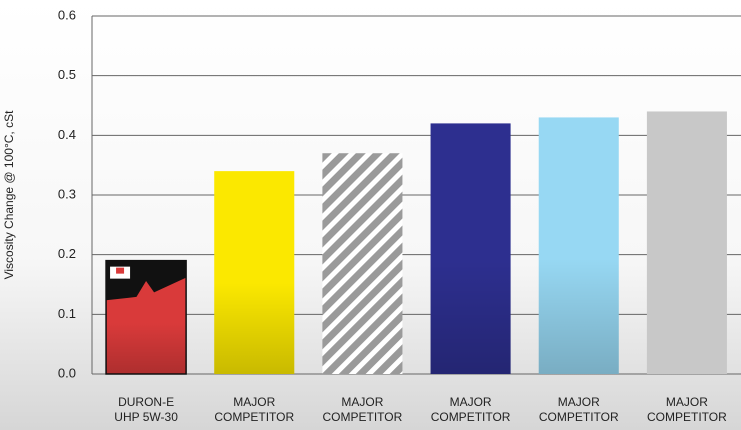 Image resolution: width=741 pixels, height=430 pixels. I want to click on x-tick-label: UHP 5W-30, so click(146, 417).